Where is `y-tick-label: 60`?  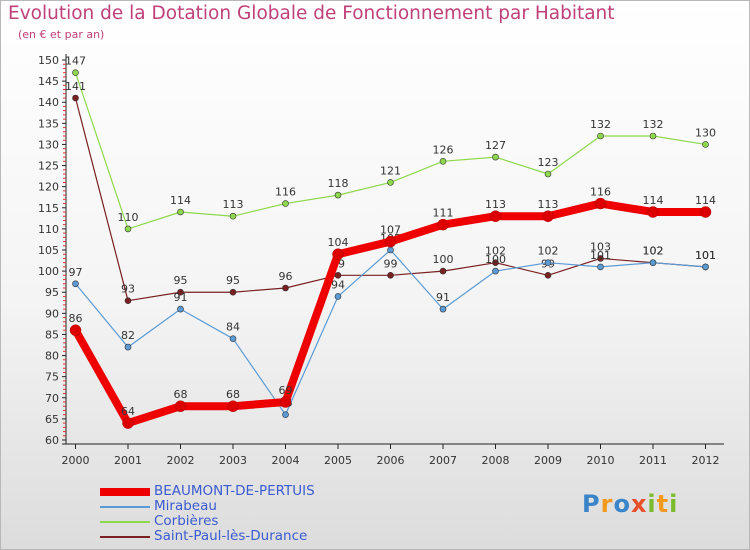
y-tick-label: 60 is located at coordinates (52, 440).